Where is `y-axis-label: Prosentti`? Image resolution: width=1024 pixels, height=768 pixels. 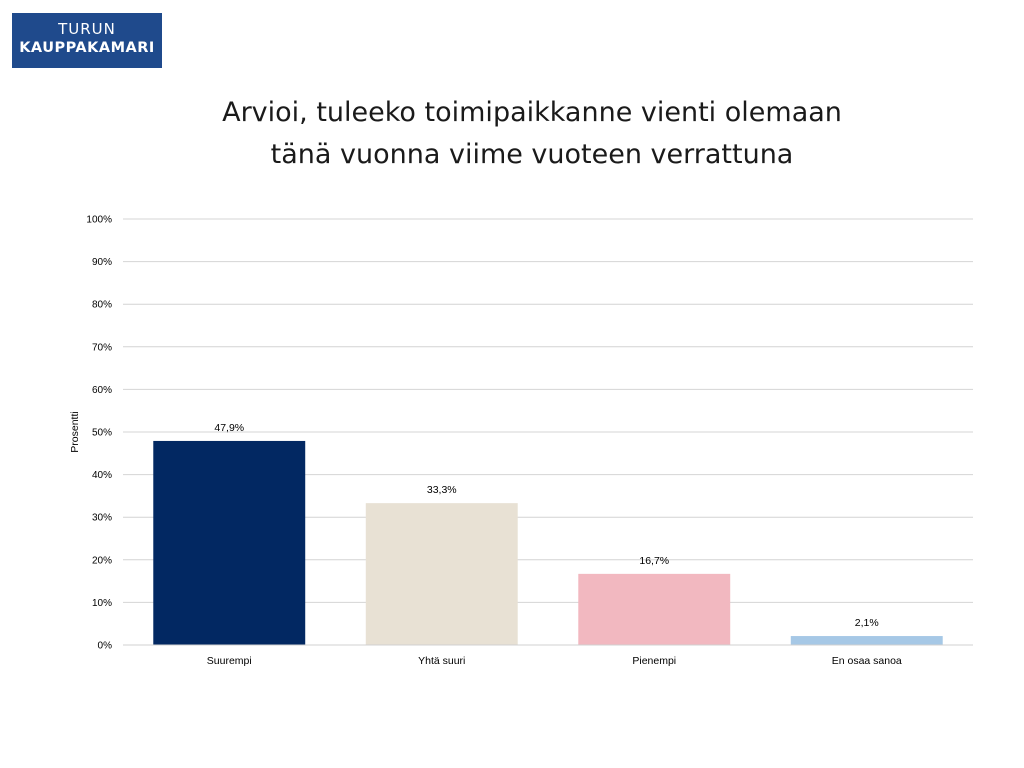
y-axis-label: Prosentti is located at coordinates (75, 431).